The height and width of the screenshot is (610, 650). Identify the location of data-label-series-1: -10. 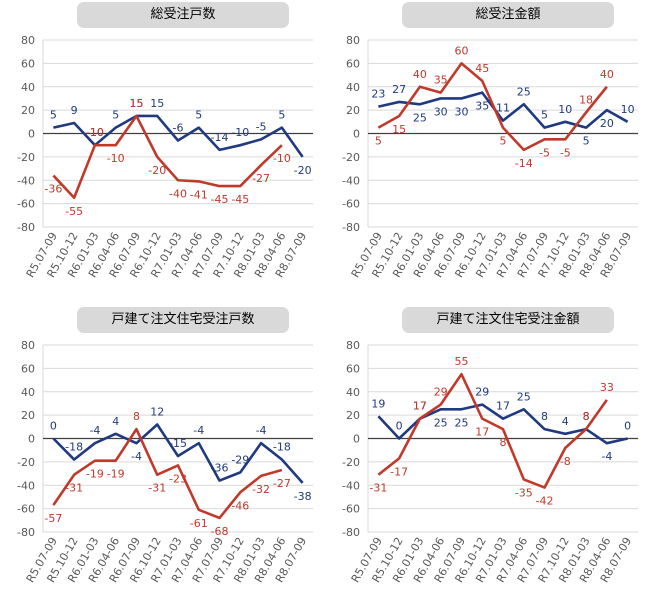
(240, 132).